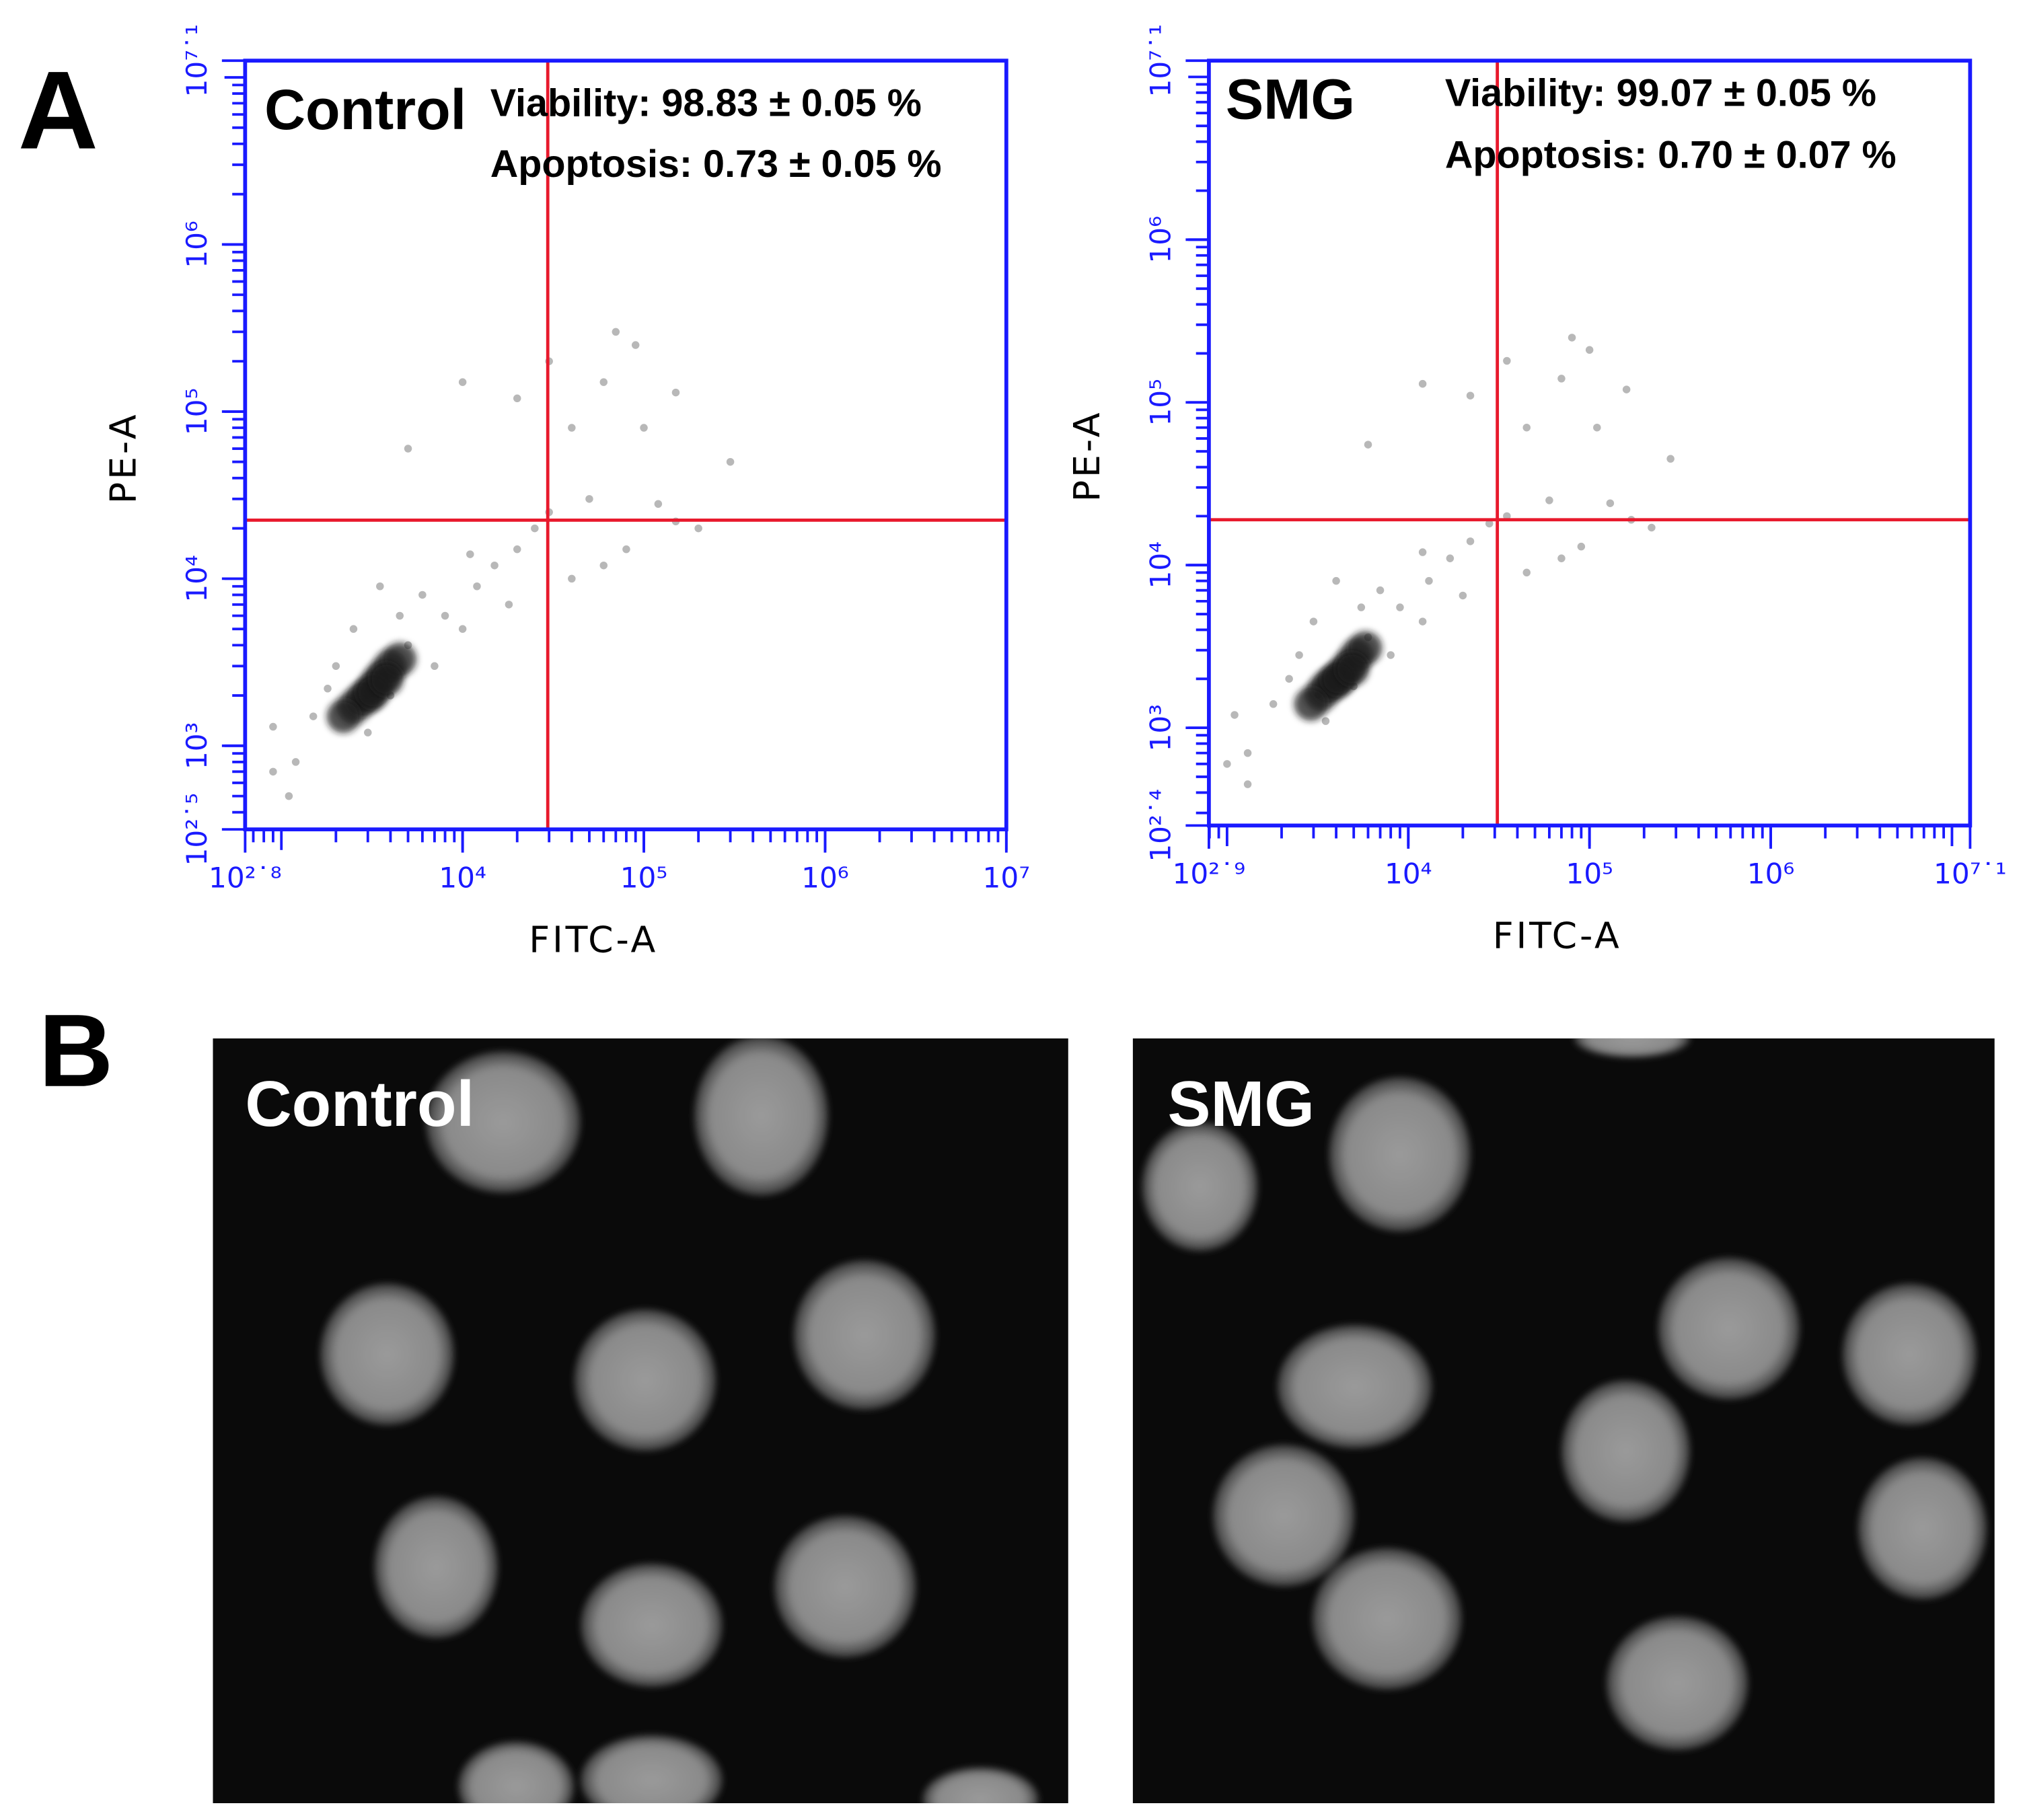  Describe the element at coordinates (1209, 874) in the screenshot. I see `x-tick-label: 10²˙⁹` at that location.